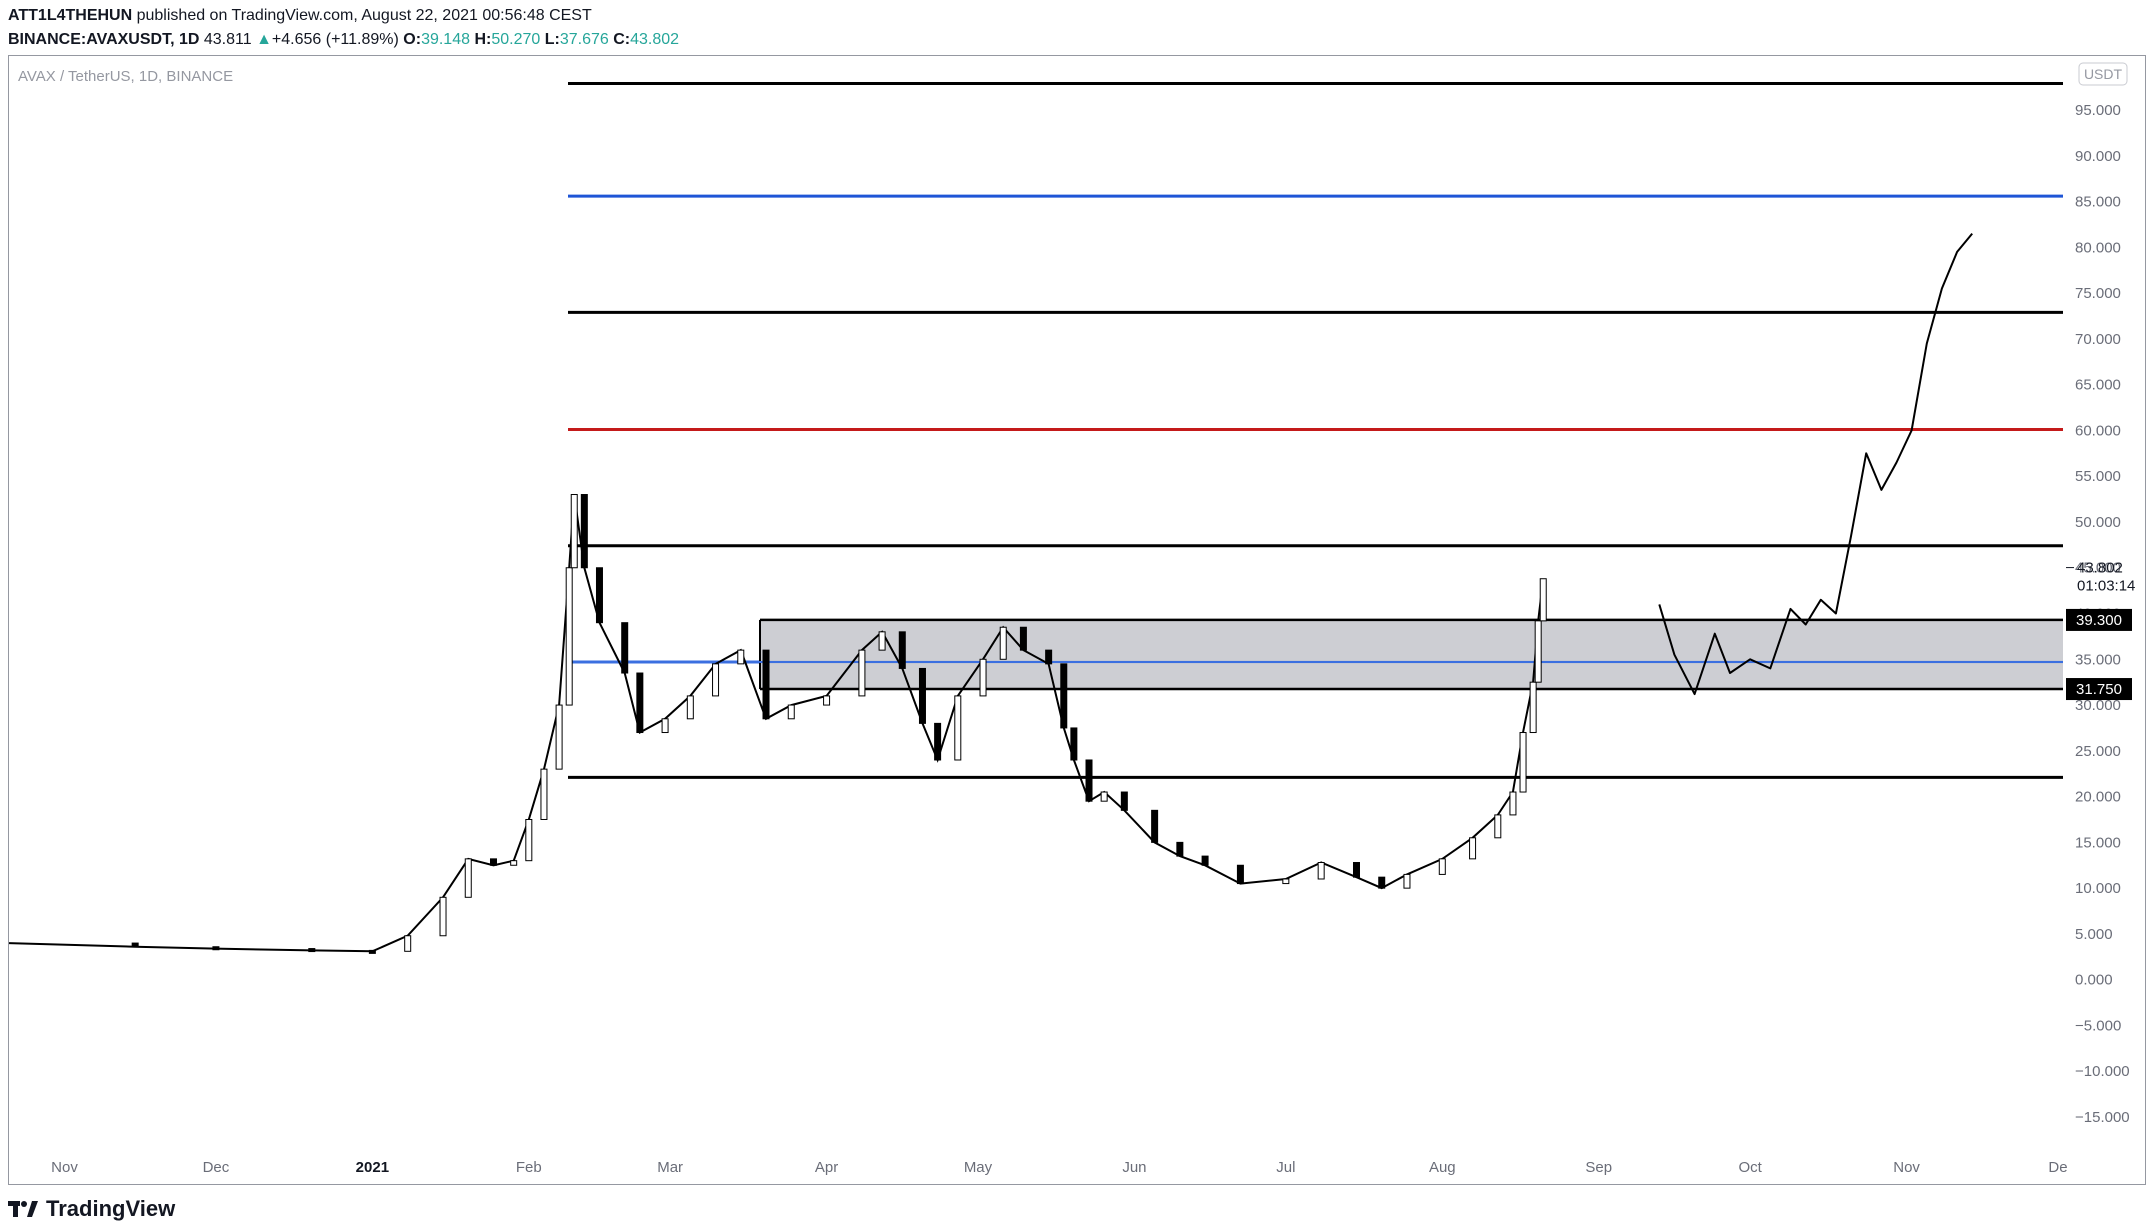 The width and height of the screenshot is (2155, 1230). I want to click on y-tick-label: 45.000, so click(2098, 568).